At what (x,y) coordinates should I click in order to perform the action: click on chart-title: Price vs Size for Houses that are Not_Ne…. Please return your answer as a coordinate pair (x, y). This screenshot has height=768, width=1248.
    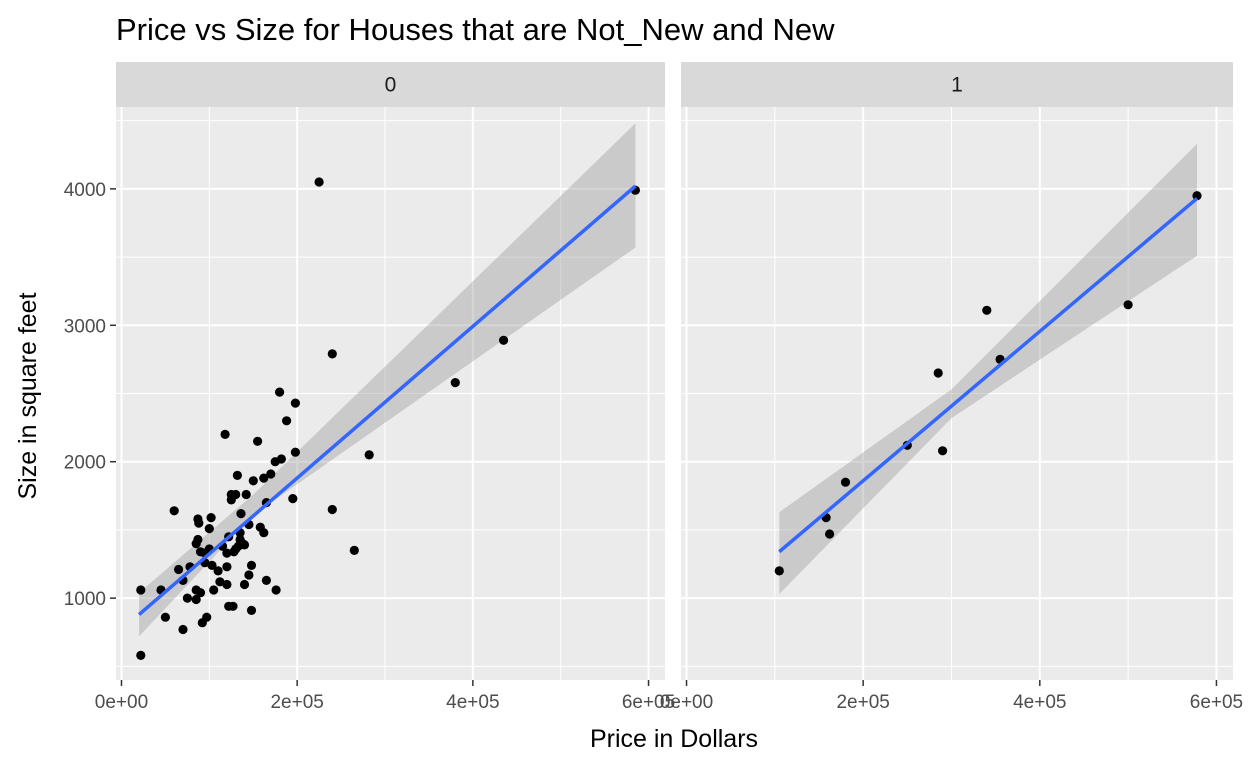
    Looking at the image, I should click on (475, 29).